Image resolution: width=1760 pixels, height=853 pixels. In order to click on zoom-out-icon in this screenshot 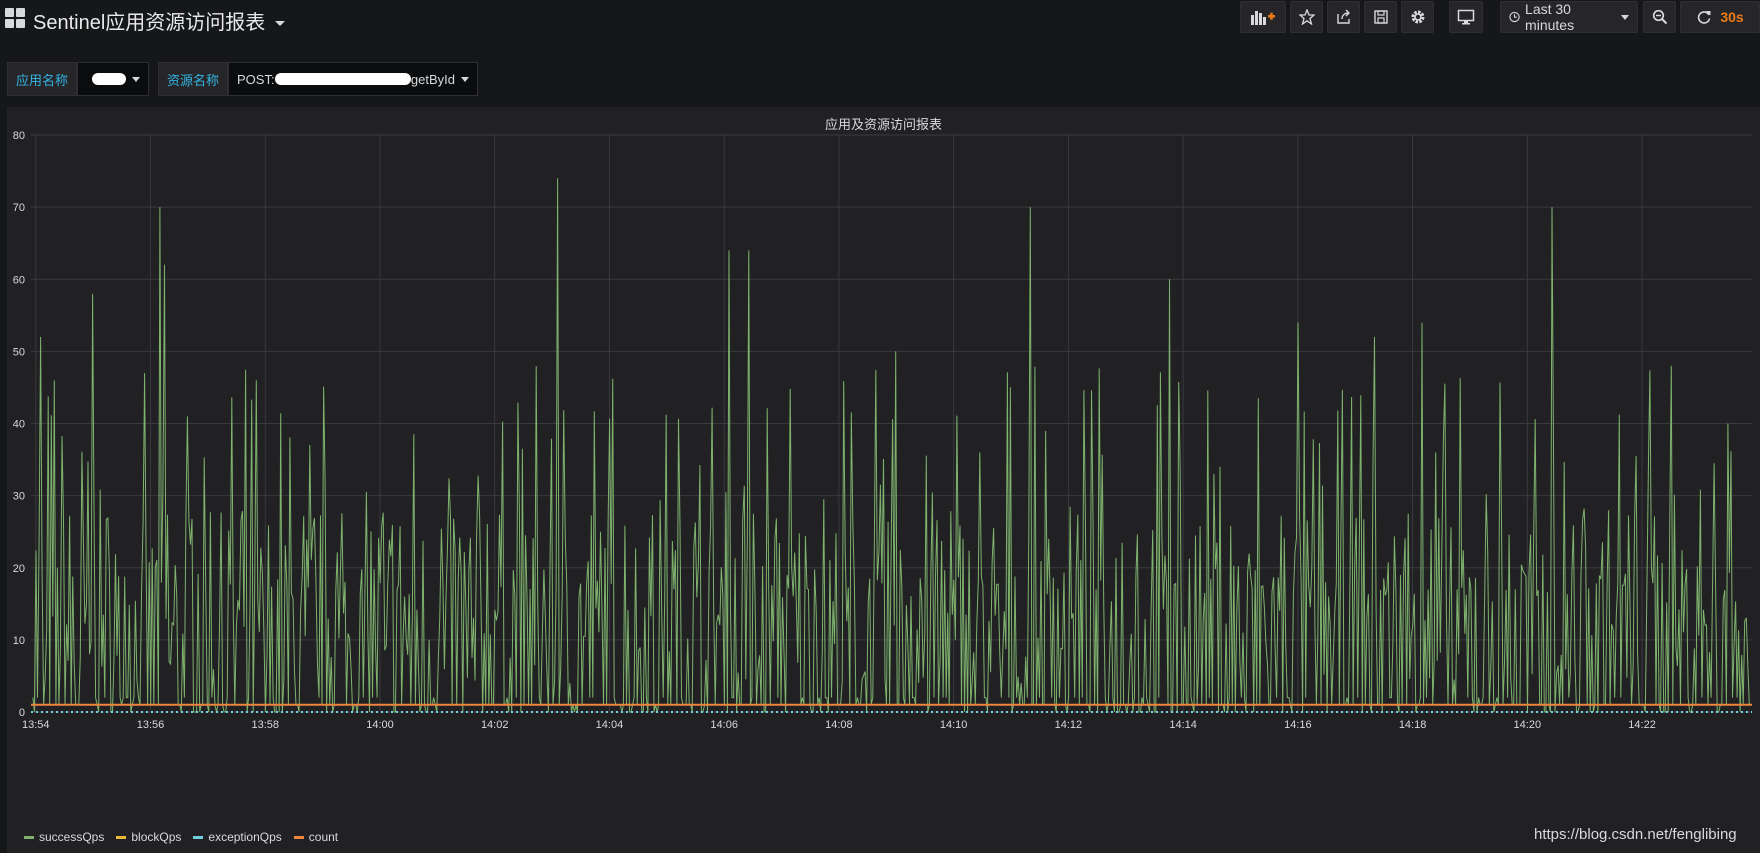, I will do `click(1659, 17)`.